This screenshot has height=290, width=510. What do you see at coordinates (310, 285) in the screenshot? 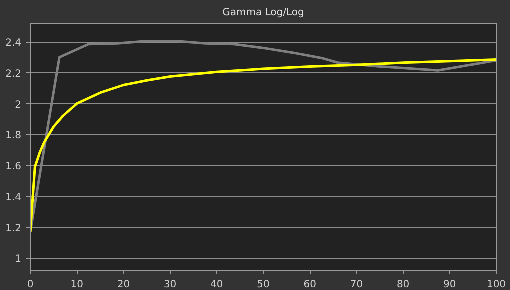
I see `x-tick-label: 60` at bounding box center [310, 285].